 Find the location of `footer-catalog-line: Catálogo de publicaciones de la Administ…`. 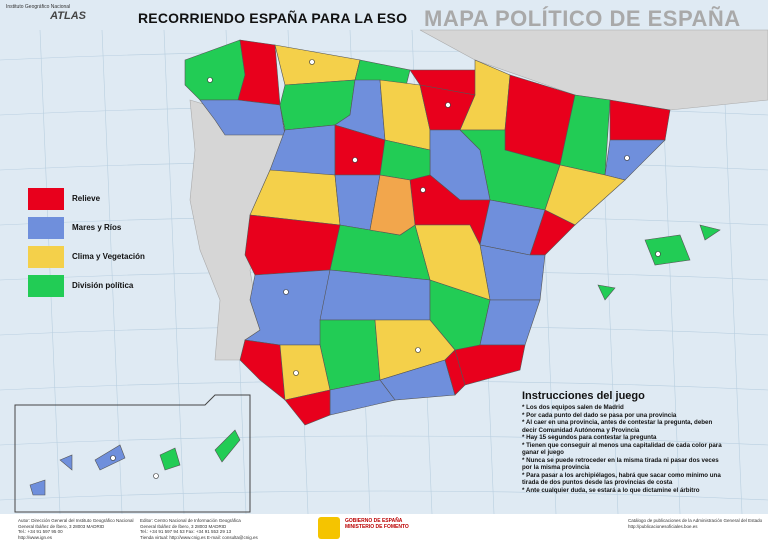

footer-catalog-line: Catálogo de publicaciones de la Administ… is located at coordinates (695, 520).